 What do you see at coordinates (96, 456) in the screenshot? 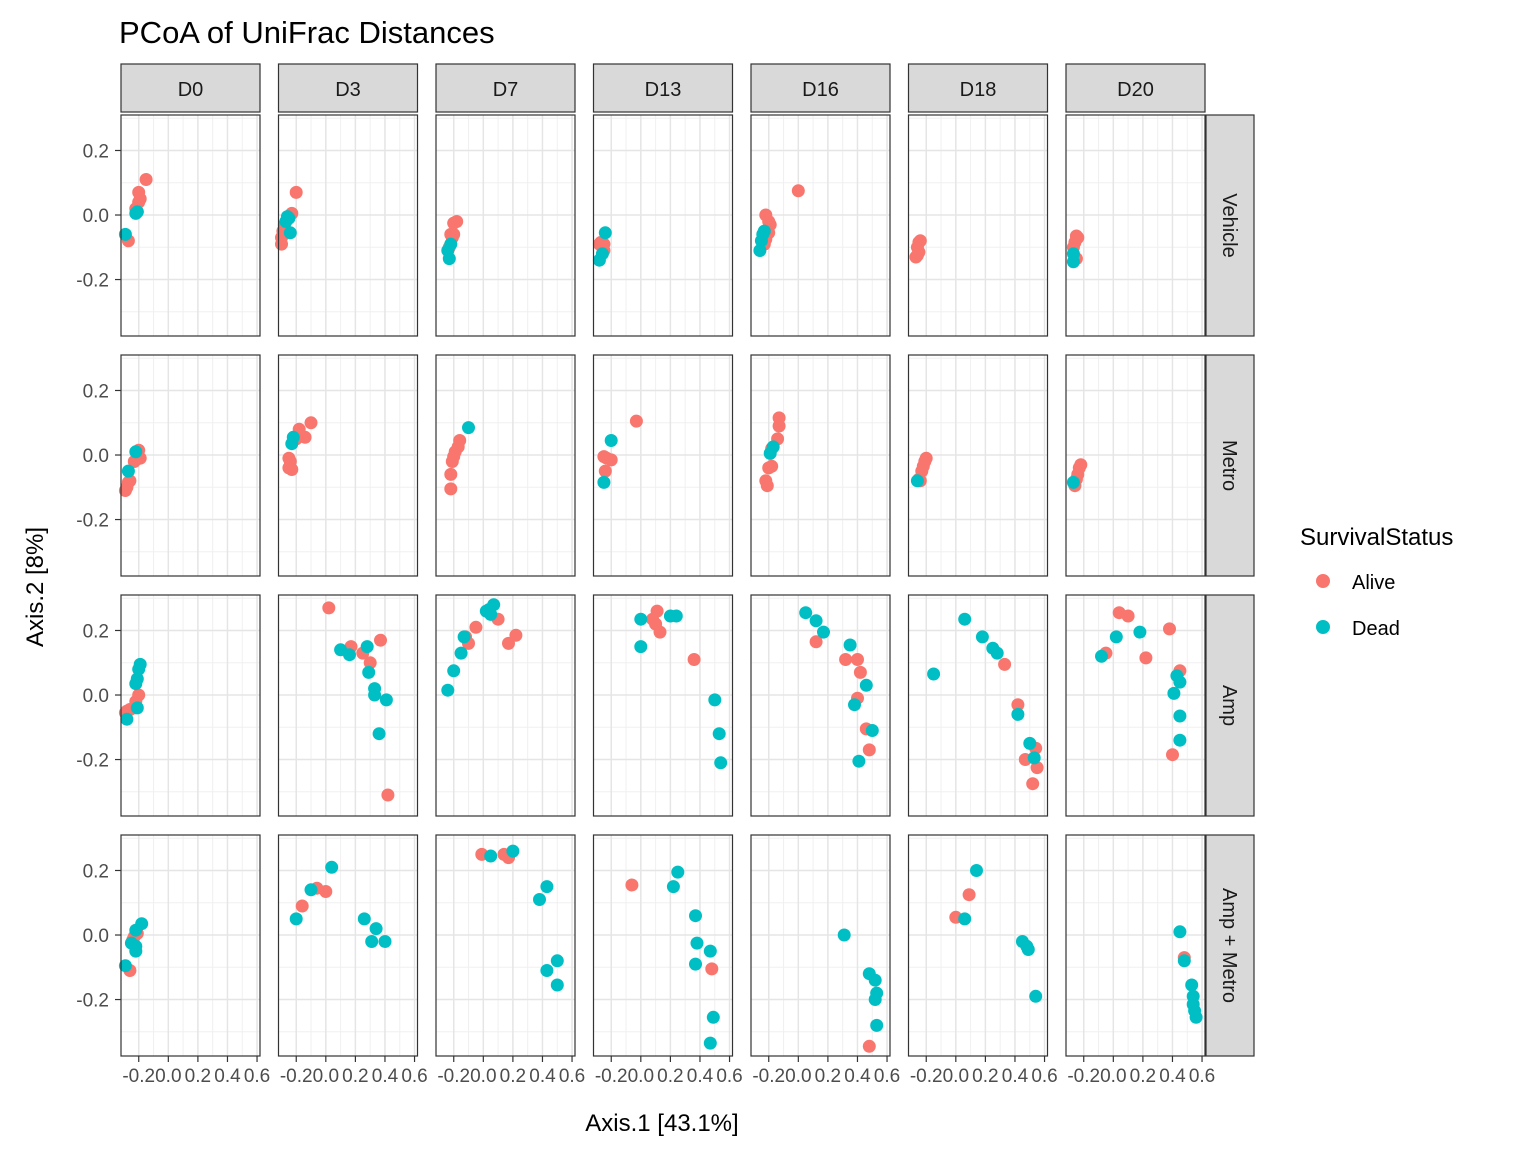
I see `y-tick-label: 0.0` at bounding box center [96, 456].